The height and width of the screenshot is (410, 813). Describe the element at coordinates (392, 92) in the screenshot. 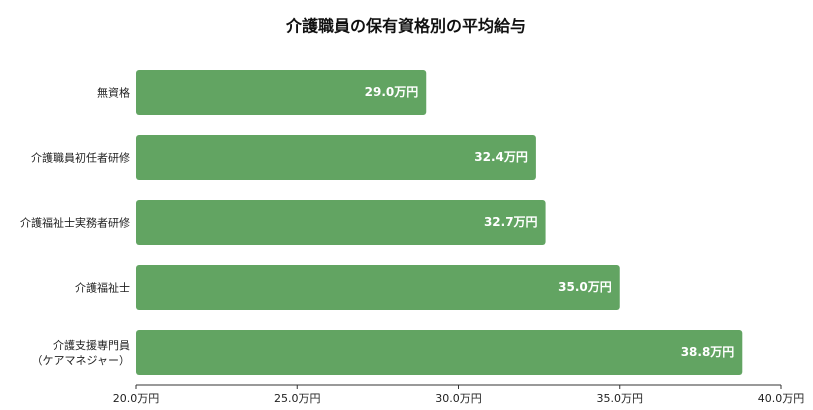

I see `value-label: 29.0万円` at that location.